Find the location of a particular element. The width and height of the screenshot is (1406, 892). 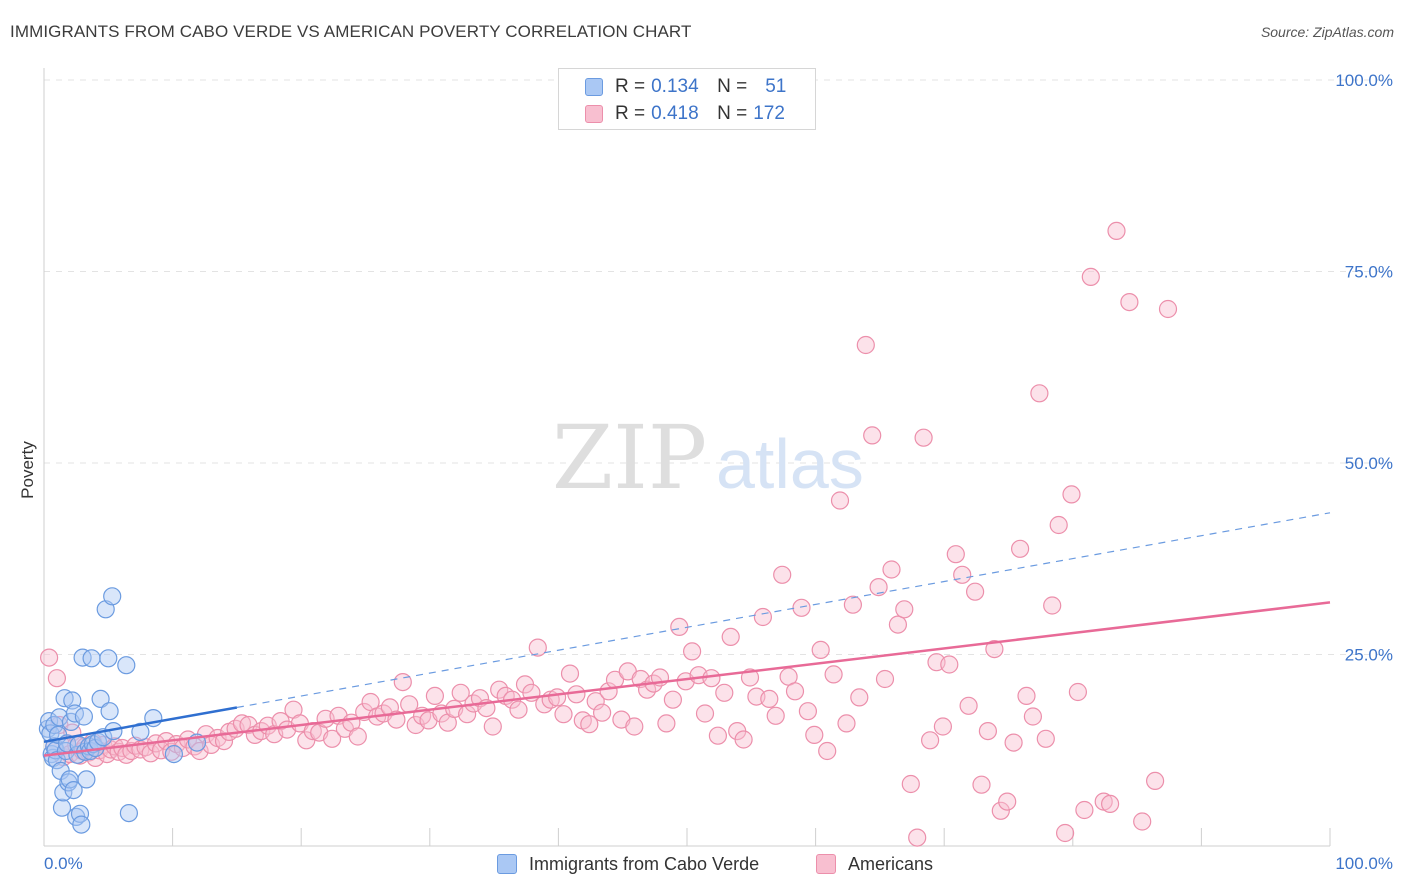

legend: R = 0.134 N = 51 R = 0.418 N = 172 is located at coordinates (687, 99).